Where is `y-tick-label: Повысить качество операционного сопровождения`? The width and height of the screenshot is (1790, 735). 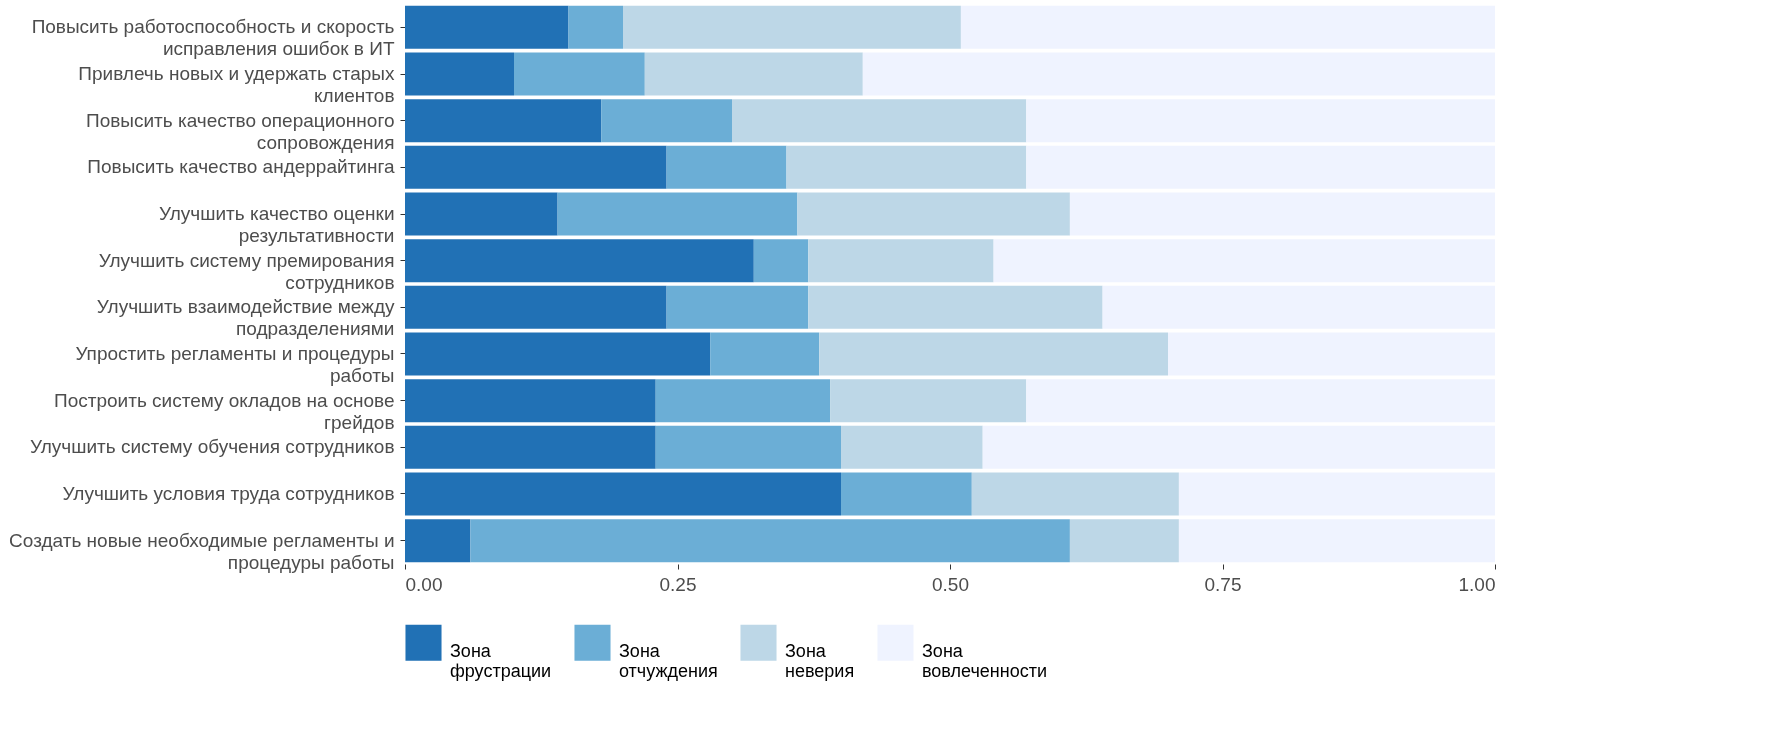
y-tick-label: Повысить качество операционного сопровождения is located at coordinates (240, 131).